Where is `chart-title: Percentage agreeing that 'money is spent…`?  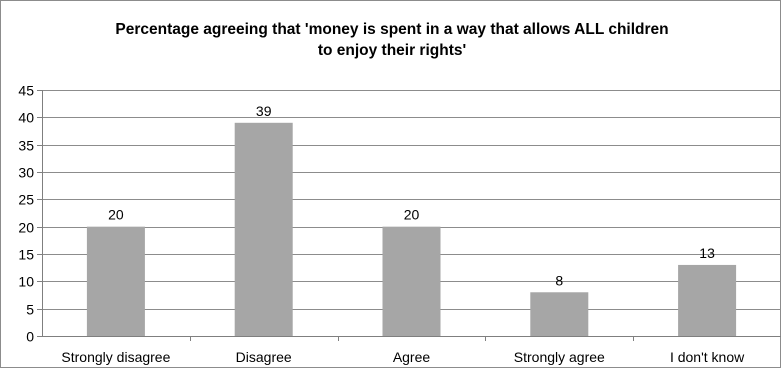 chart-title: Percentage agreeing that 'money is spent… is located at coordinates (392, 40).